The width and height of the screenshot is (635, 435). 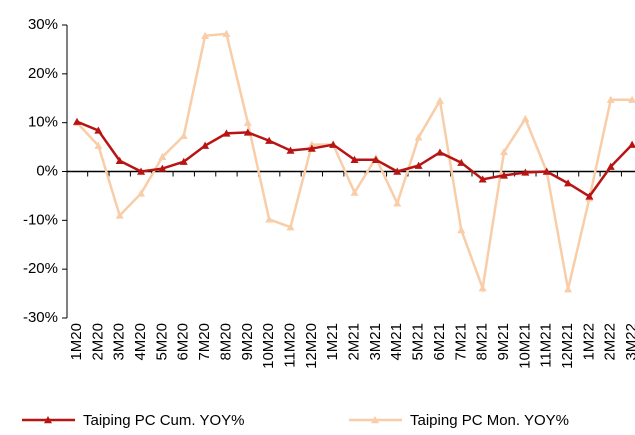 What do you see at coordinates (354, 342) in the screenshot?
I see `x-tick-label: 2M21` at bounding box center [354, 342].